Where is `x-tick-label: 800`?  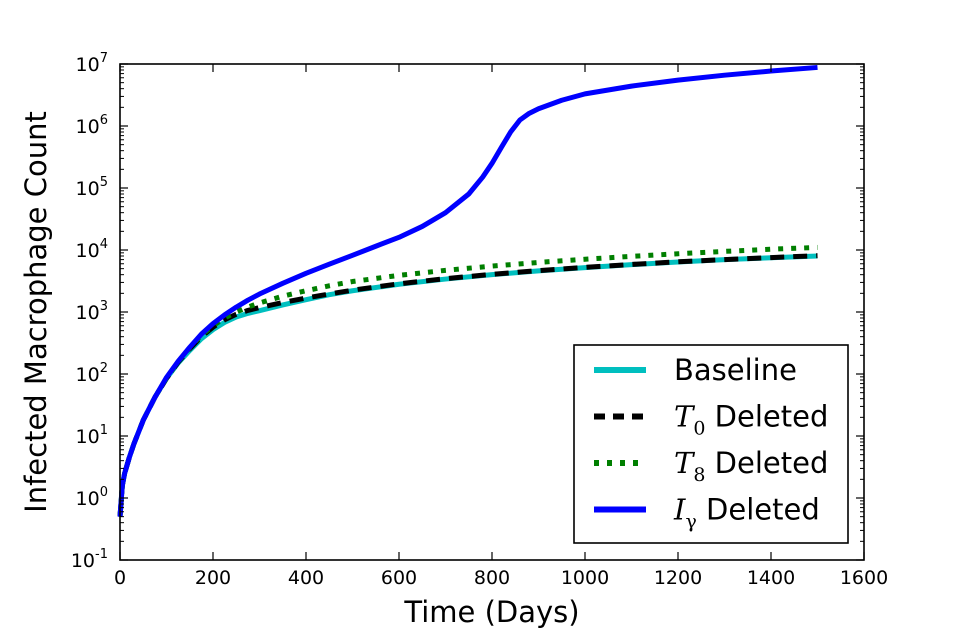
x-tick-label: 800 is located at coordinates (492, 578).